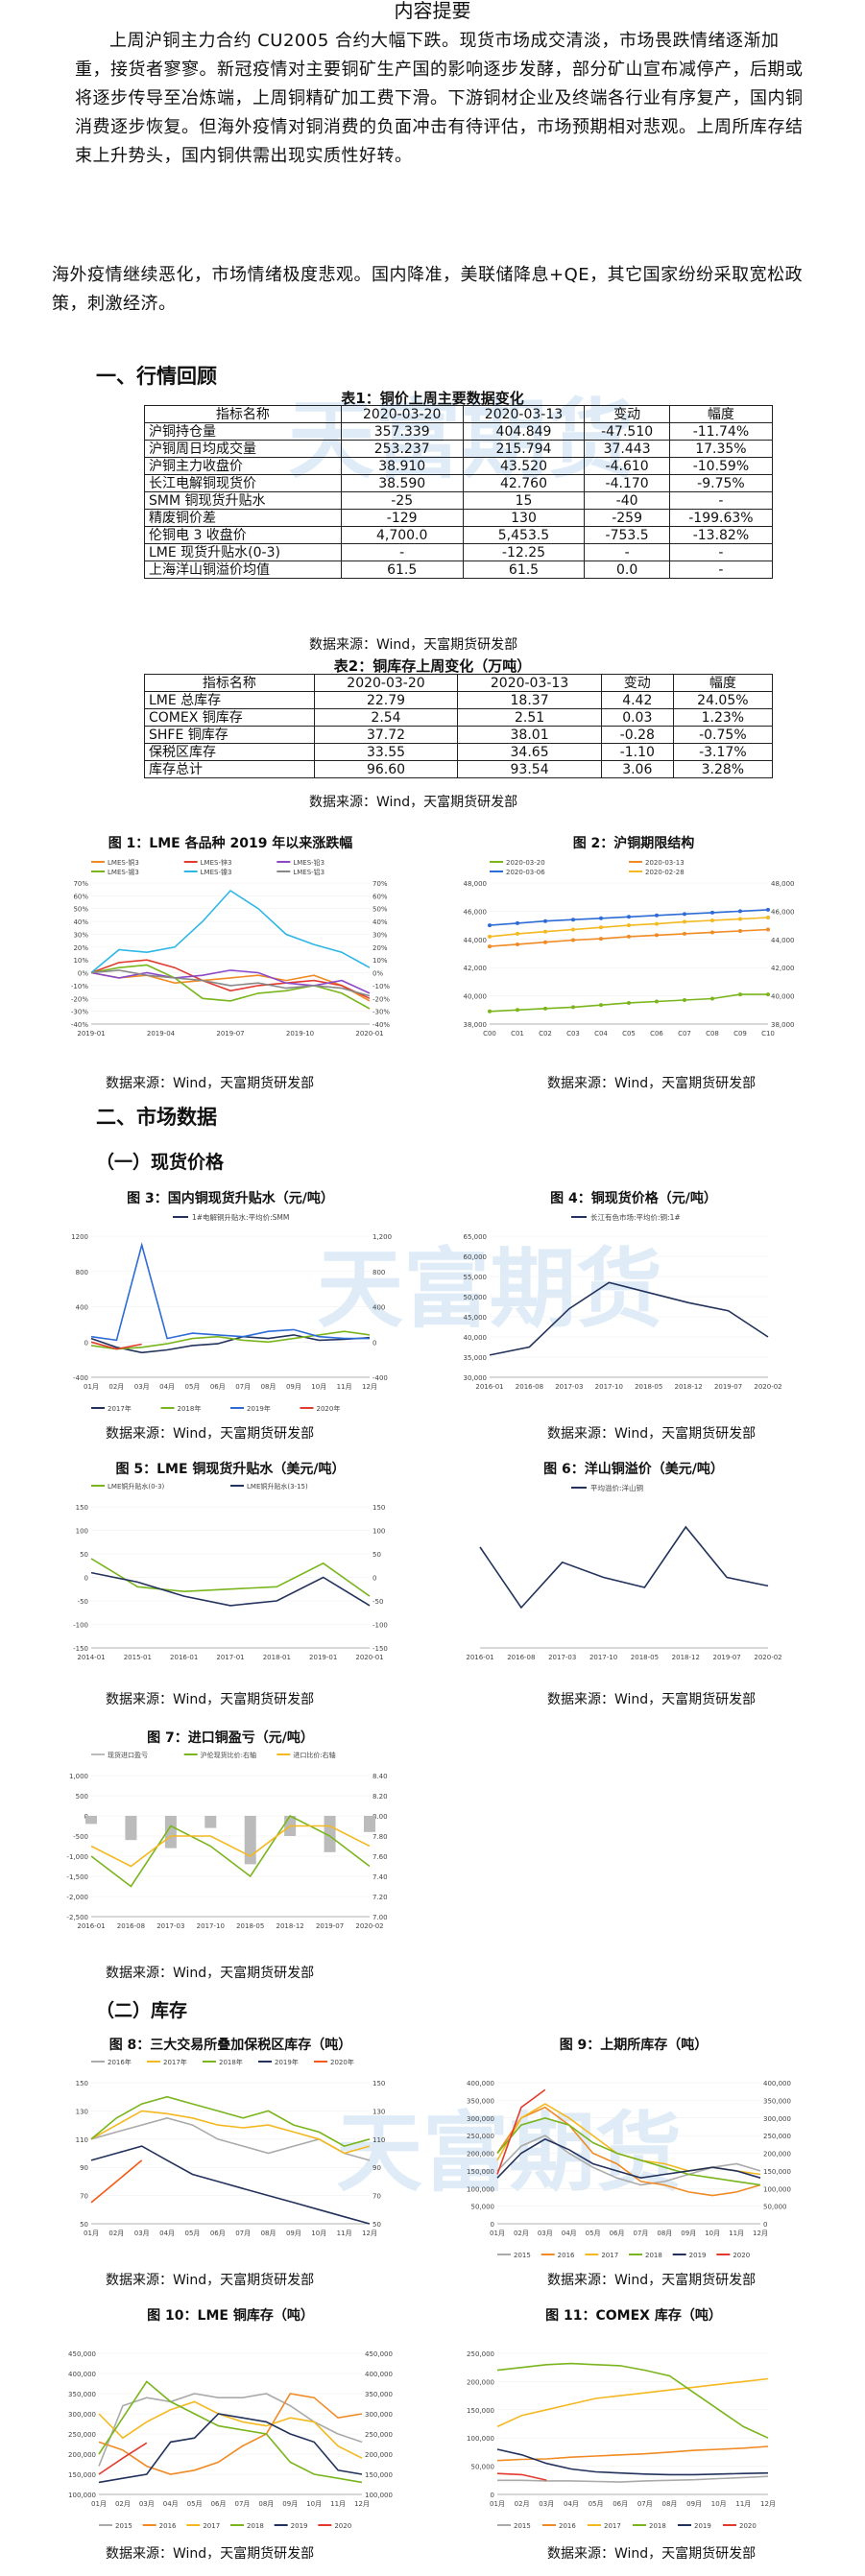  What do you see at coordinates (342, 2062) in the screenshot?
I see `tick-label: 2020年` at bounding box center [342, 2062].